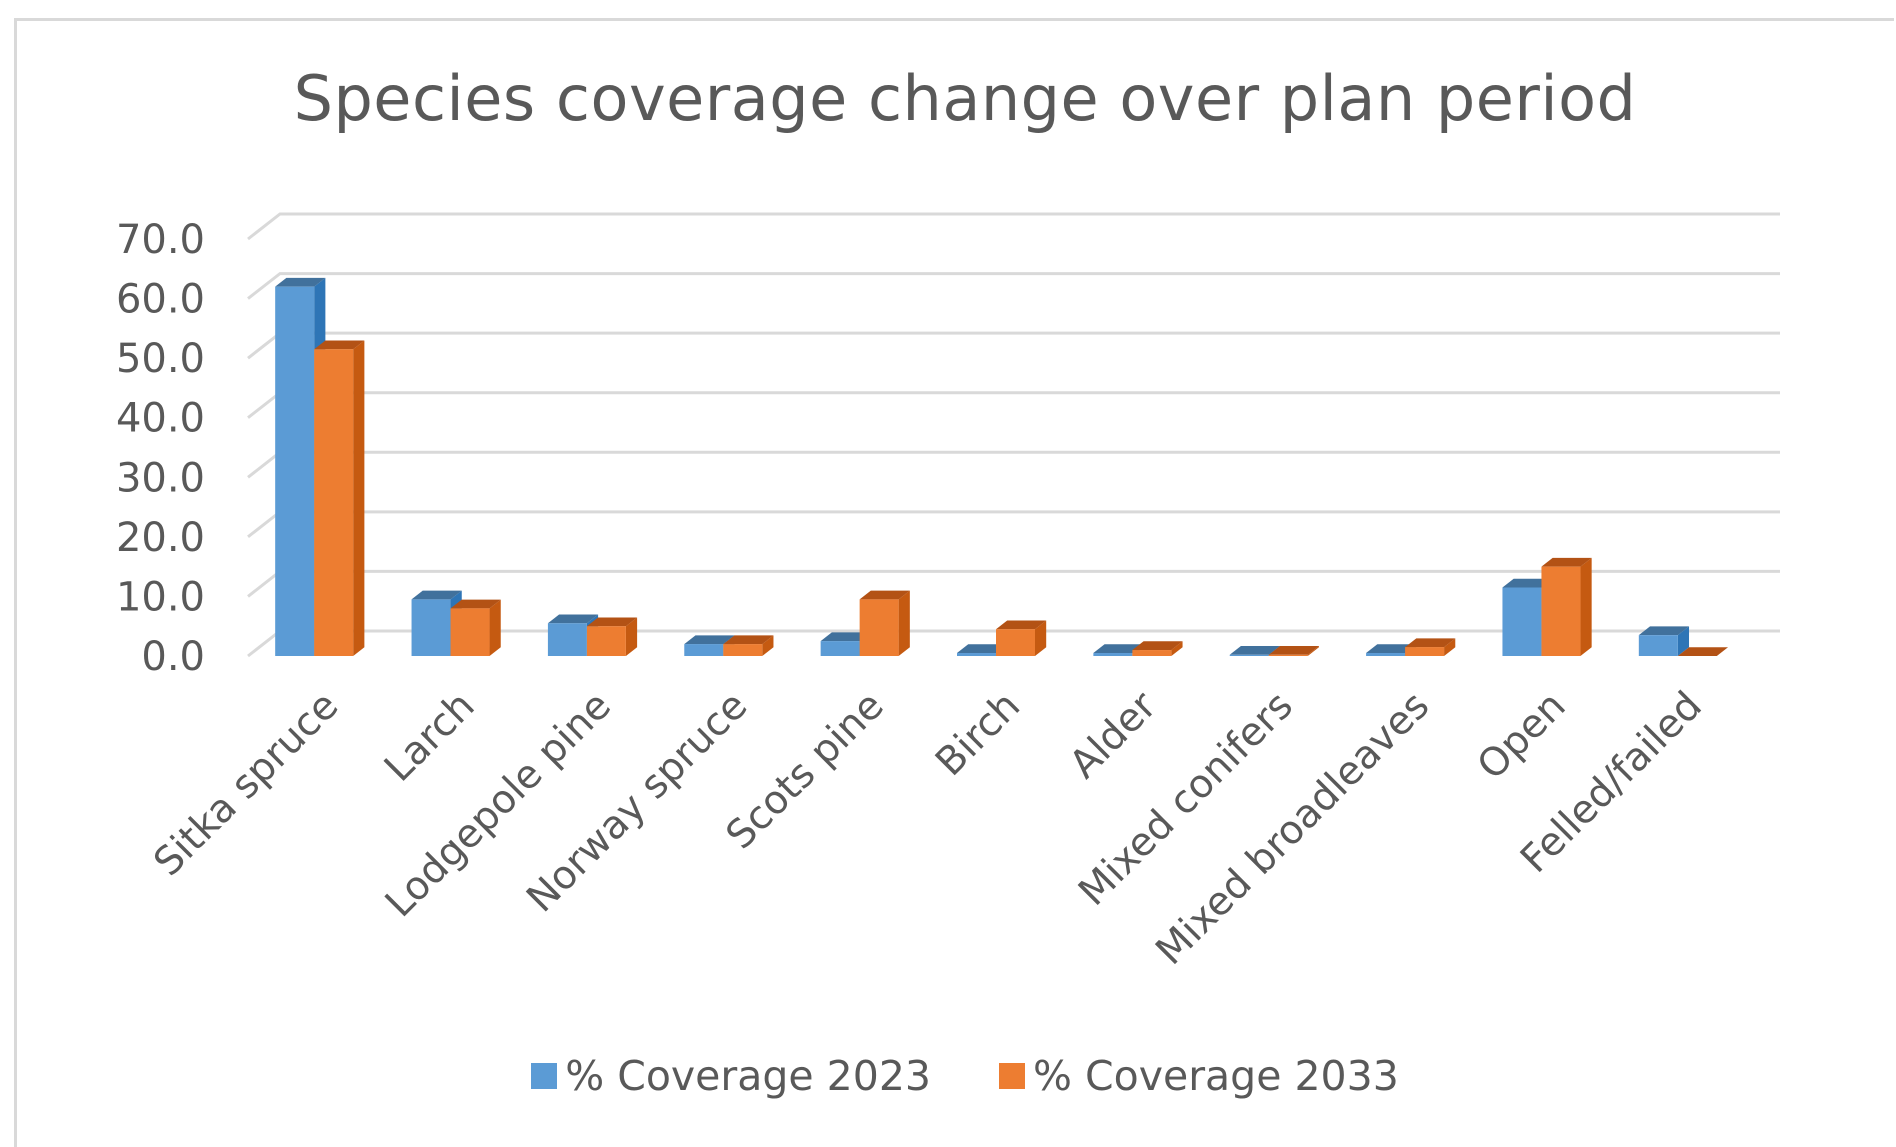 Image resolution: width=1896 pixels, height=1147 pixels. I want to click on bar-series-1-7-front, so click(1249, 655).